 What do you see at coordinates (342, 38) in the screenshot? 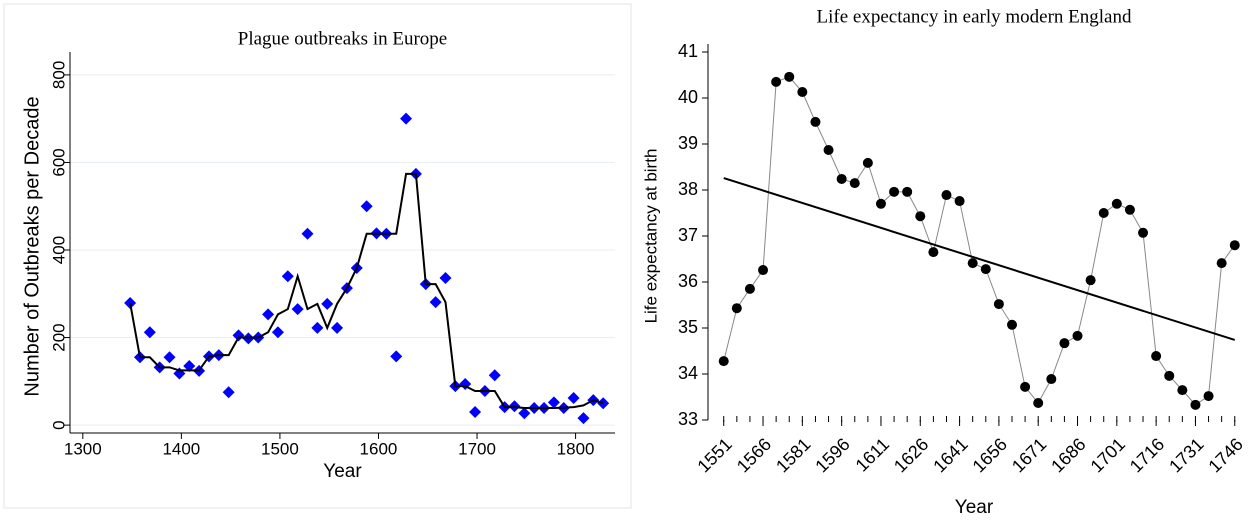
I see `chart-title: Plague outbreaks in Europe` at bounding box center [342, 38].